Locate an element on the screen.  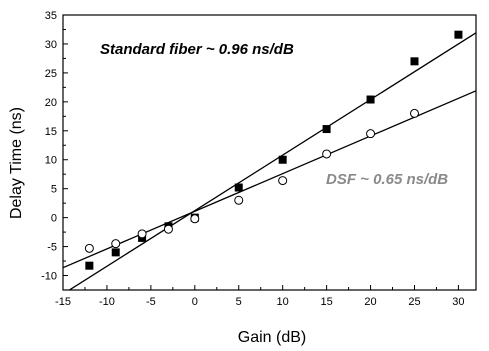
x-tick-label: 30 is located at coordinates (458, 302).